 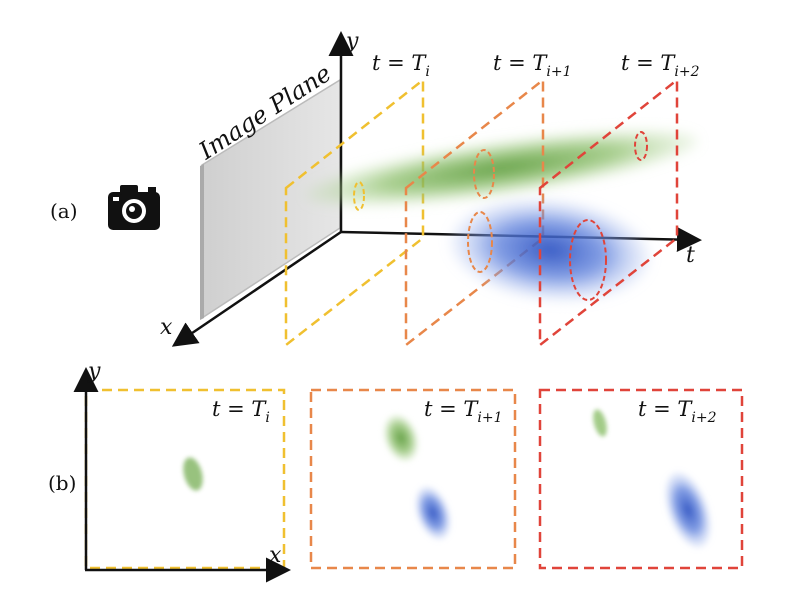 I want to click on time-plane-ti1, so click(x=474, y=212).